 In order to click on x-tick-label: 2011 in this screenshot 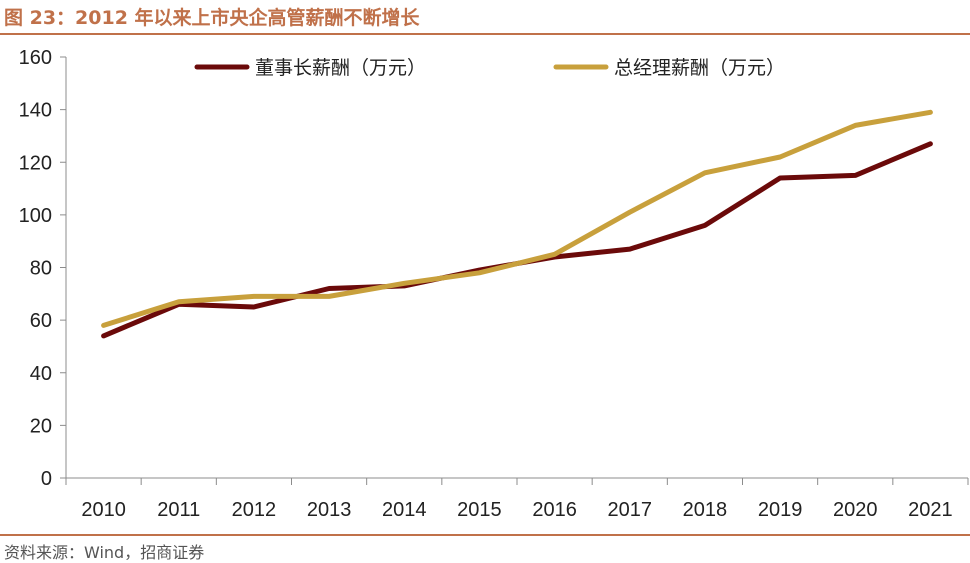, I will do `click(178, 510)`.